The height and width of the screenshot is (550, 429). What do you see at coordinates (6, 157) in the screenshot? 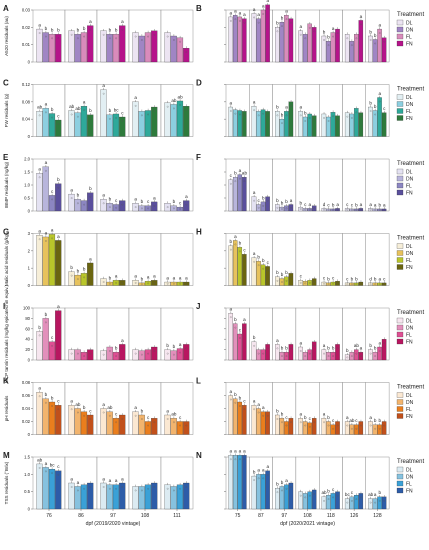
I see `panel-letter: E` at bounding box center [6, 157].